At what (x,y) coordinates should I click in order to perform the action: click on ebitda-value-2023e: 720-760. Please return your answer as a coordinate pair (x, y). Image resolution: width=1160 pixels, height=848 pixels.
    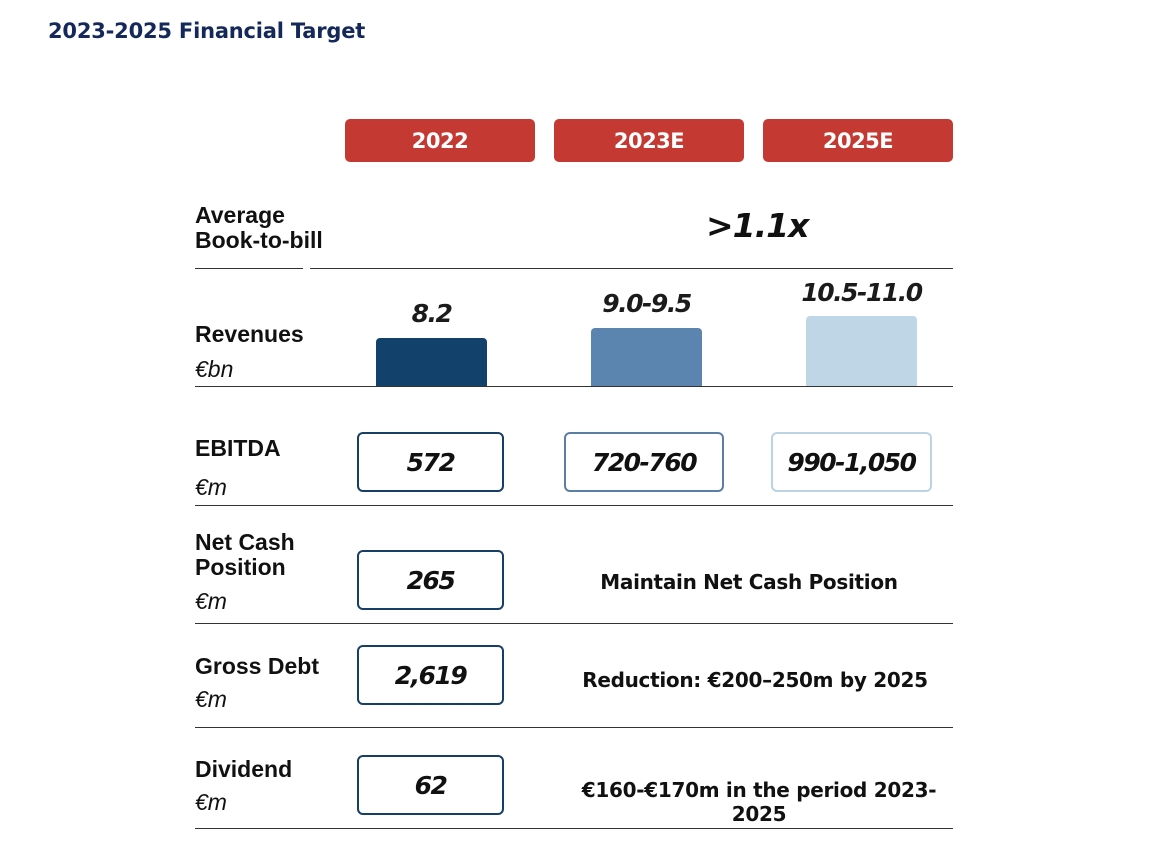
    Looking at the image, I should click on (644, 462).